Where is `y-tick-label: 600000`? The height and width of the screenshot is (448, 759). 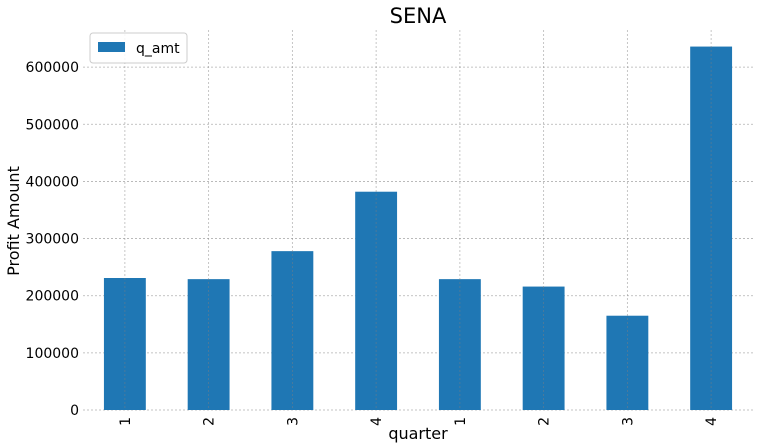
y-tick-label: 600000 is located at coordinates (52, 68).